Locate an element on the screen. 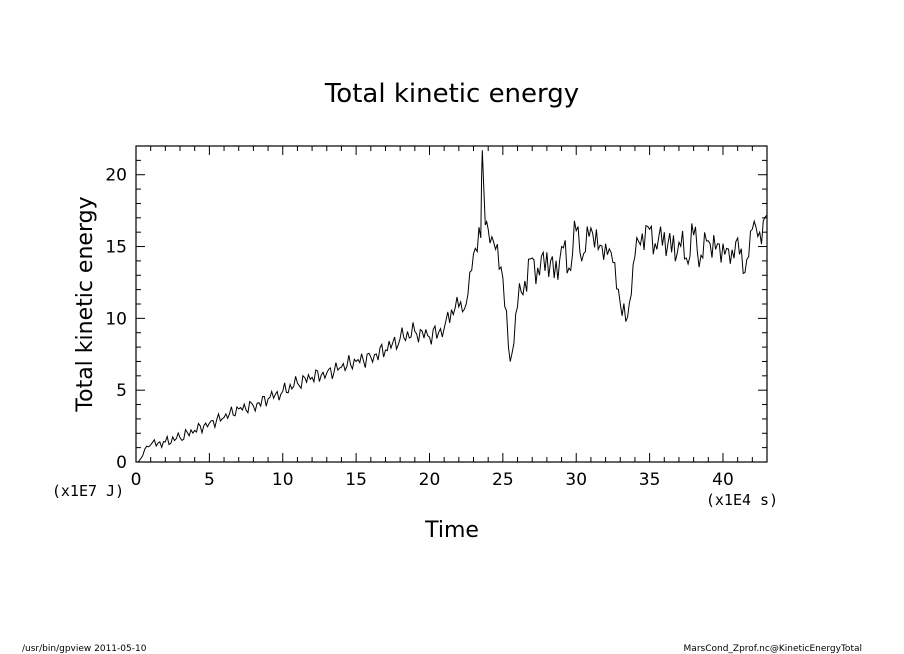 This screenshot has width=904, height=654. x-tick-label: 20 is located at coordinates (430, 480).